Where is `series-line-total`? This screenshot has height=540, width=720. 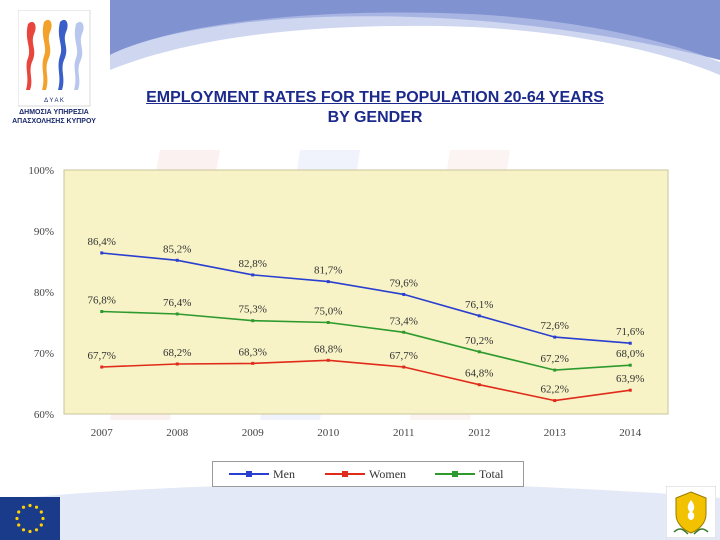
series-line-total is located at coordinates (366, 340).